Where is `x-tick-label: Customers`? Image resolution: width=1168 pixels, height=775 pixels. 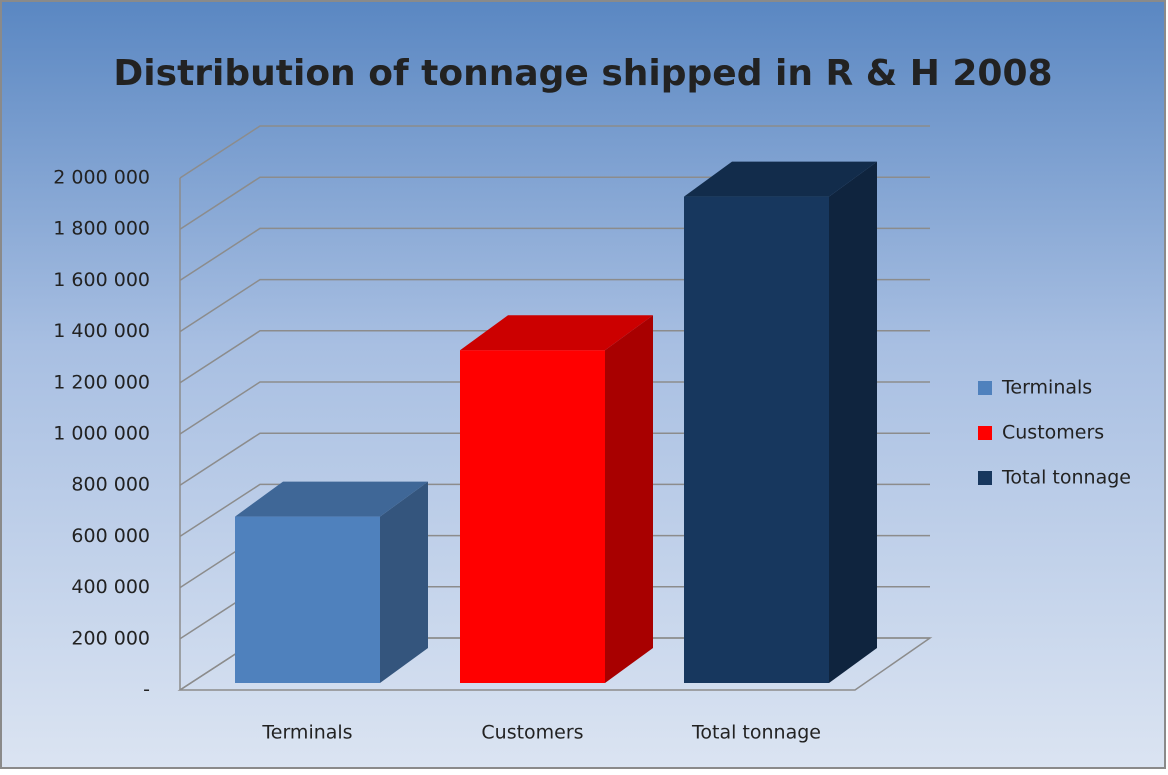
x-tick-label: Customers is located at coordinates (532, 733).